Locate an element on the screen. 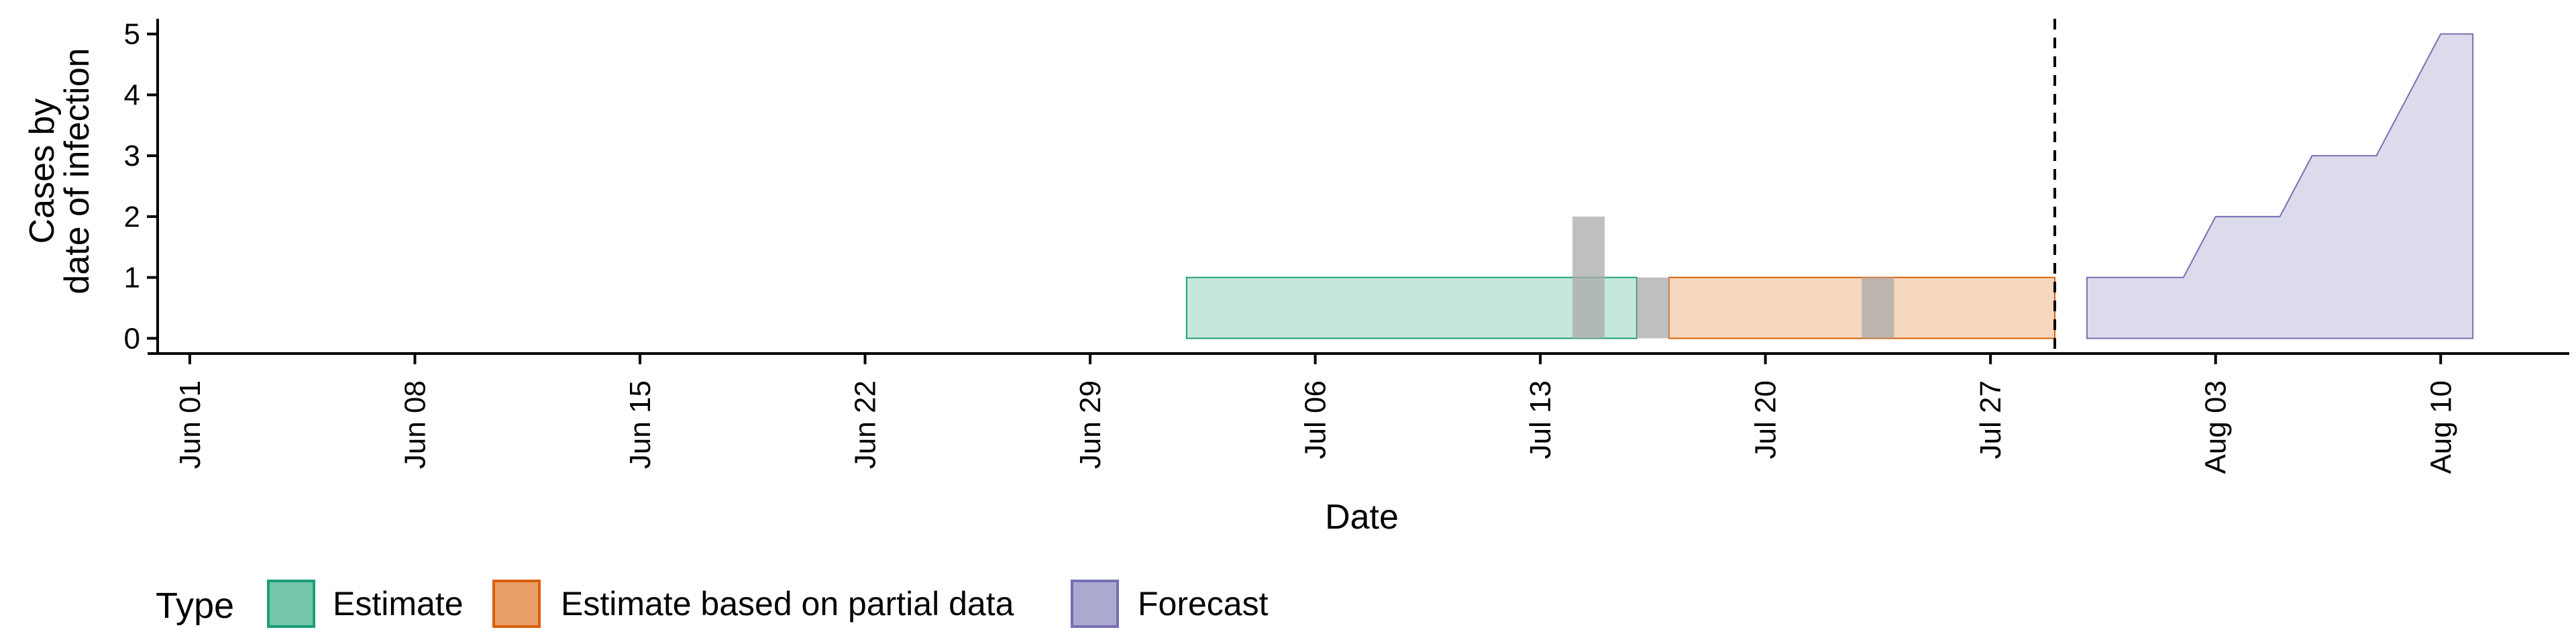  x-tick-label: Jun 22 is located at coordinates (865, 424).